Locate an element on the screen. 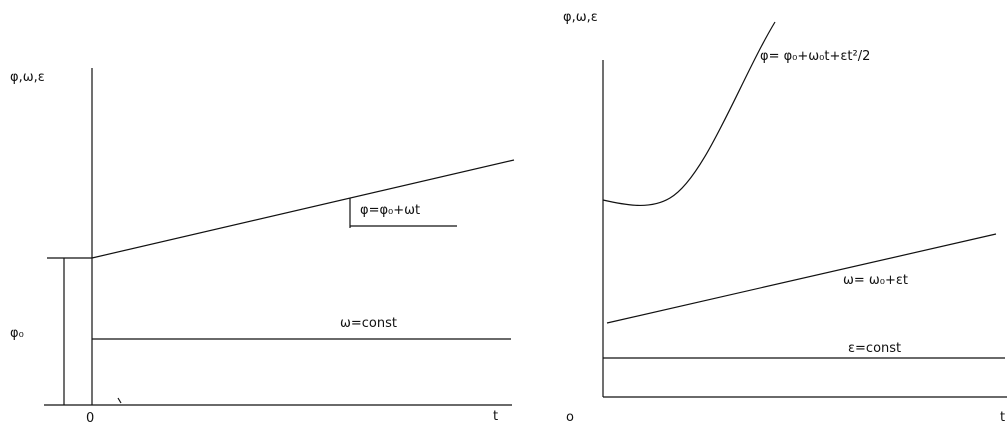 The width and height of the screenshot is (1008, 425). right-y-axis-label: φ,ω,ε is located at coordinates (580, 17).